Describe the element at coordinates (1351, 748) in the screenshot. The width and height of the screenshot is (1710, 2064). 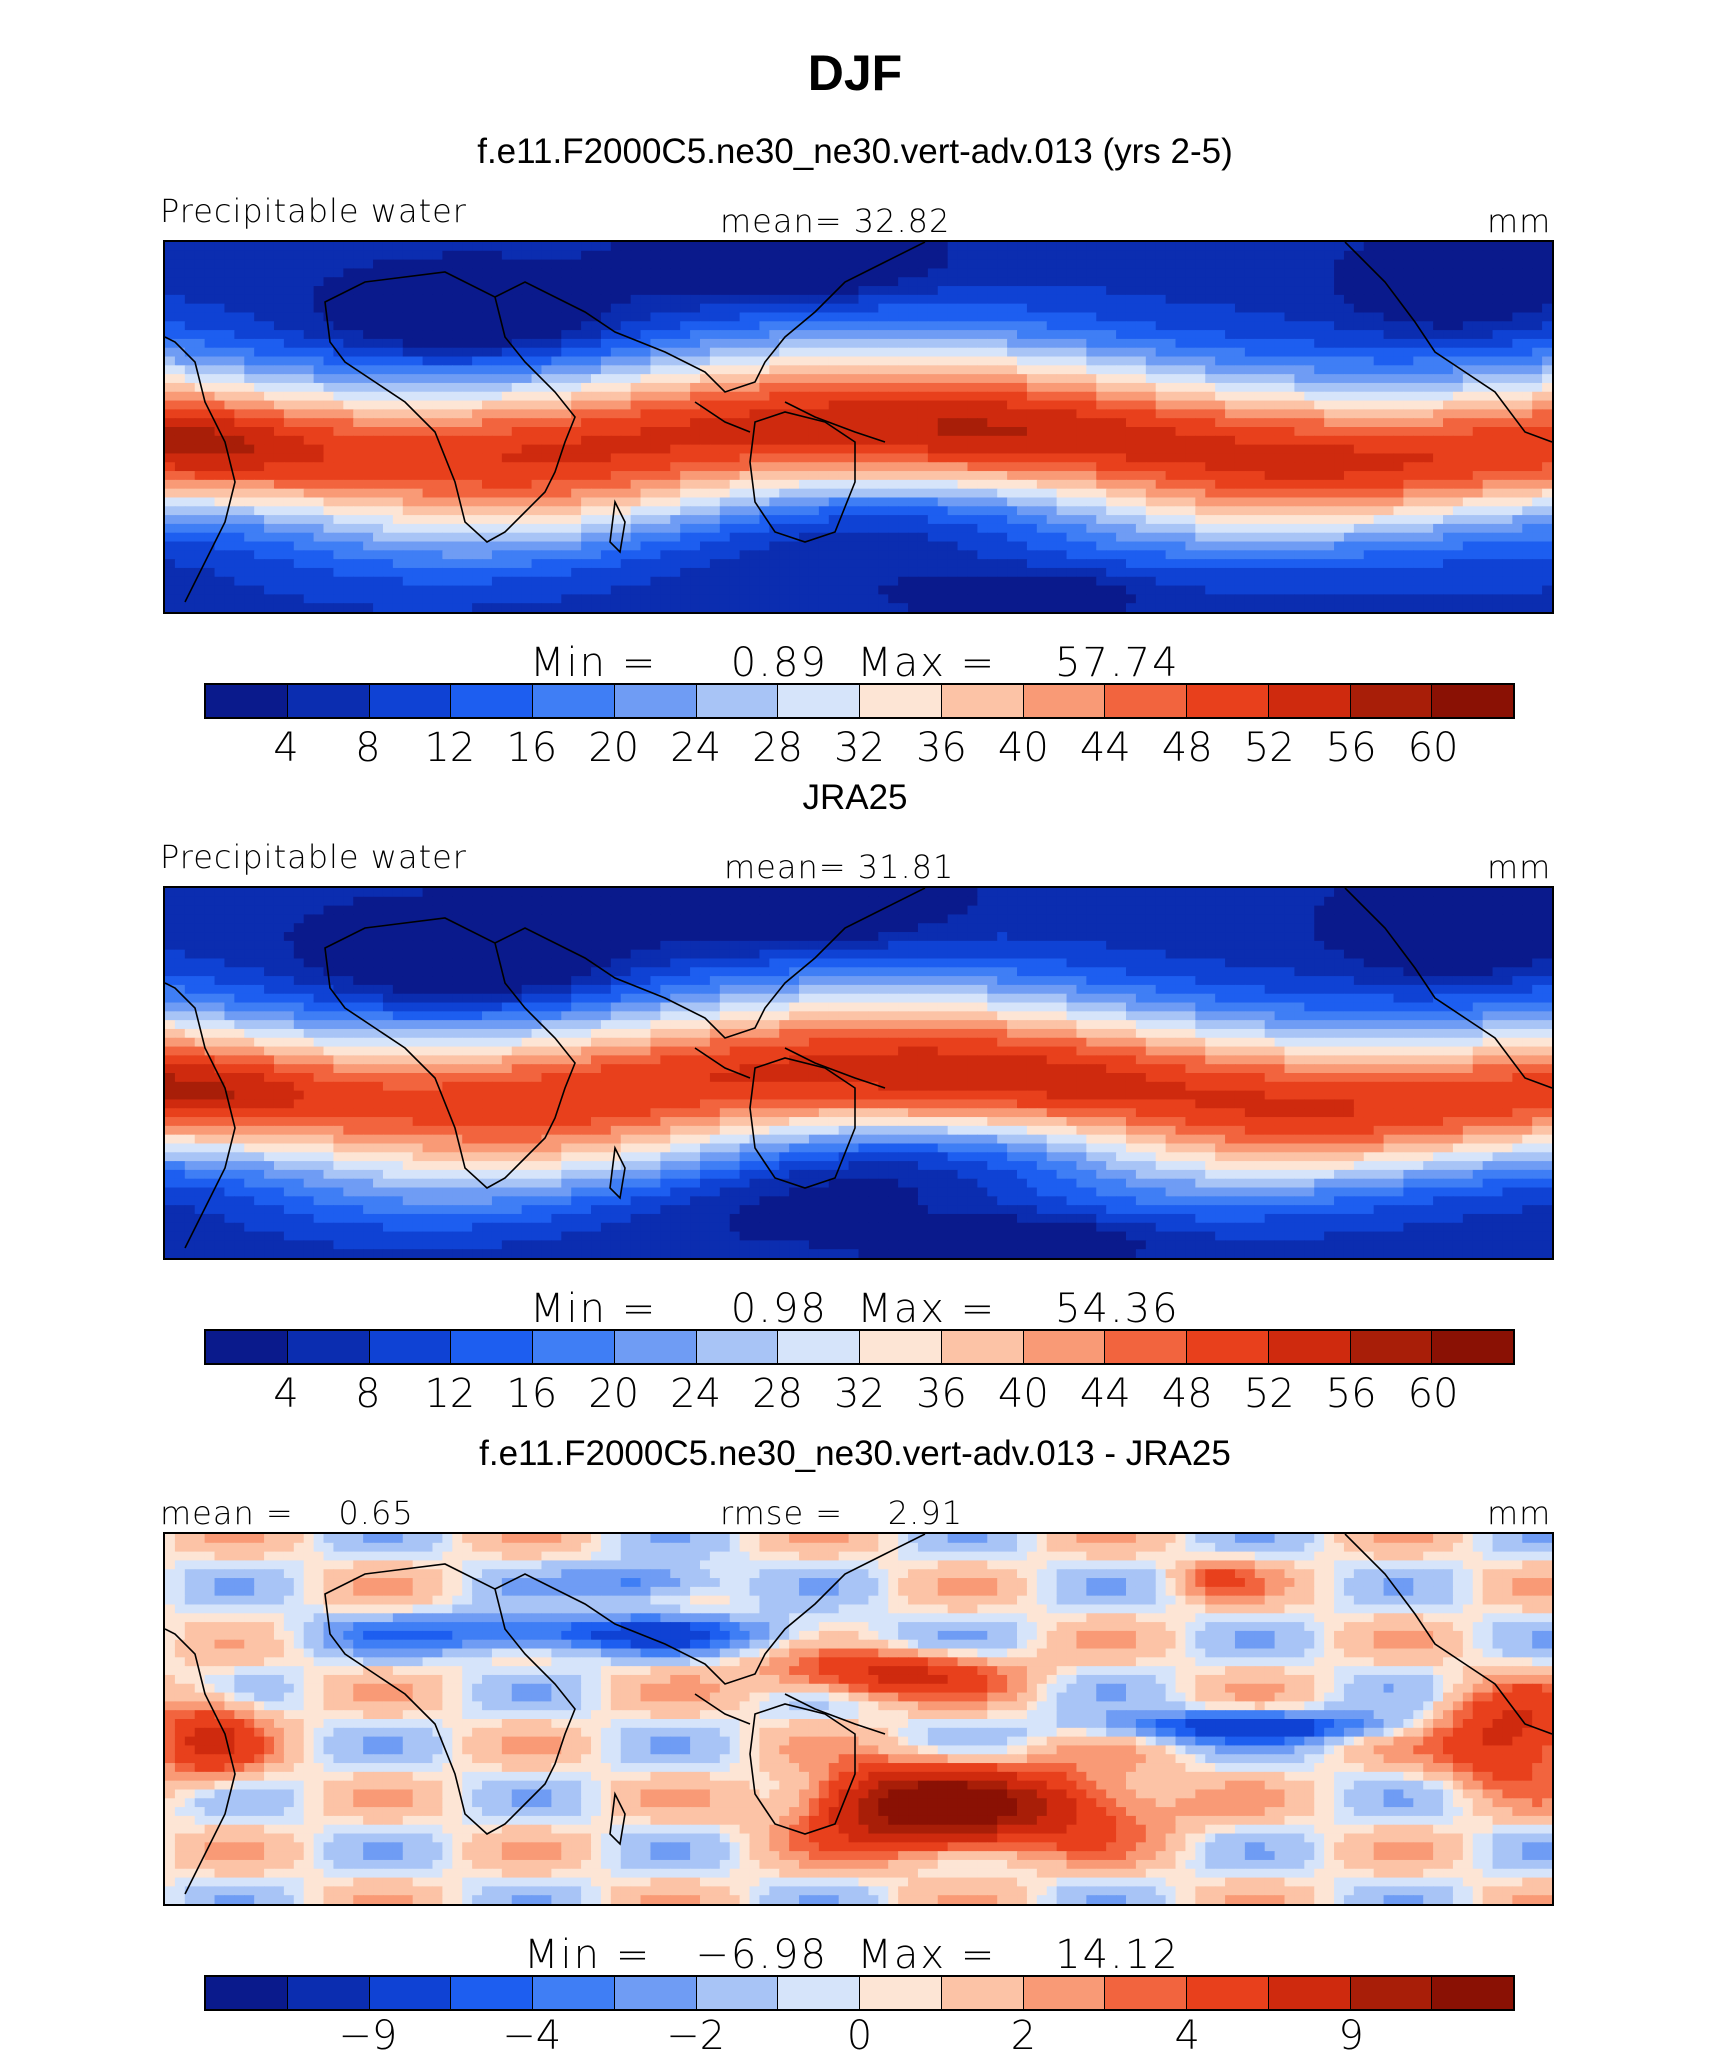
I see `colorbar-tick-label: 56` at that location.